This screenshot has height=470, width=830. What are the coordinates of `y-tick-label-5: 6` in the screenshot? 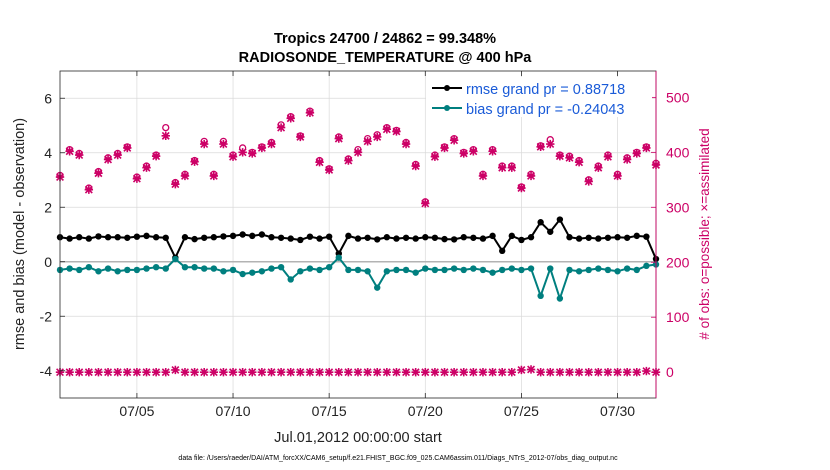 It's located at (48, 98).